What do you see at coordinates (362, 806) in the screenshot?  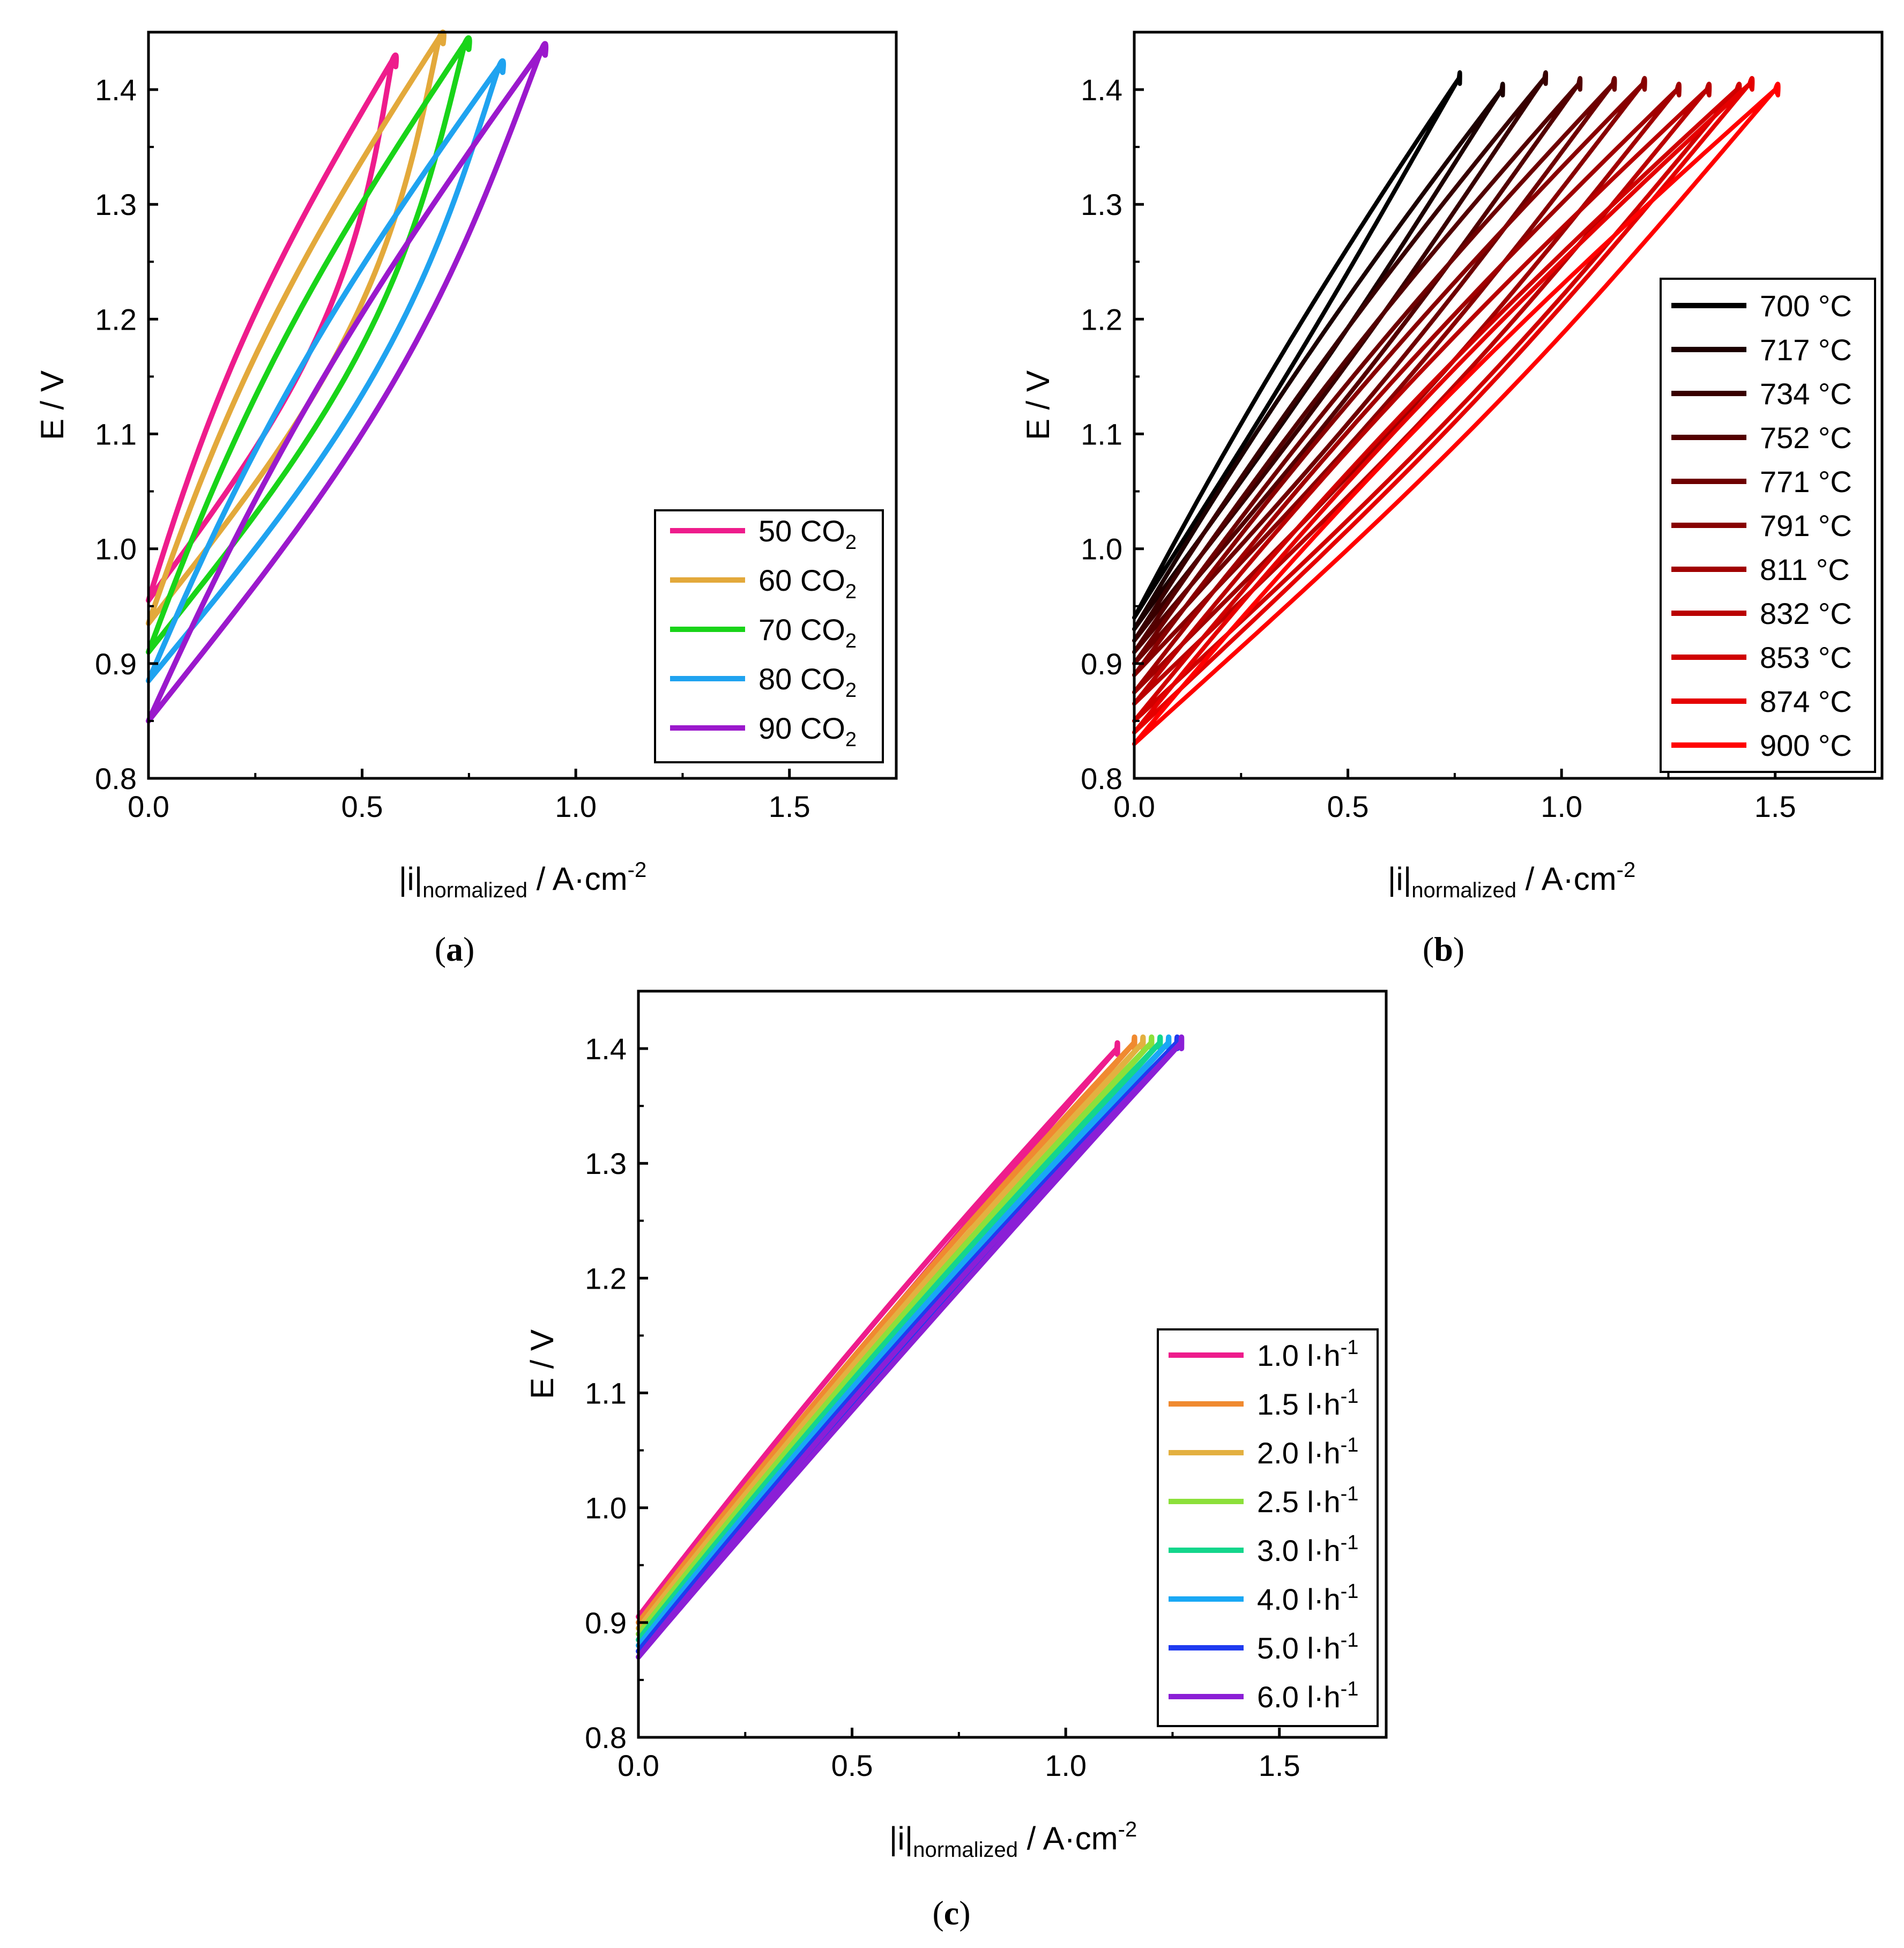 I see `panel-a-xtick-label: 0.5` at bounding box center [362, 806].